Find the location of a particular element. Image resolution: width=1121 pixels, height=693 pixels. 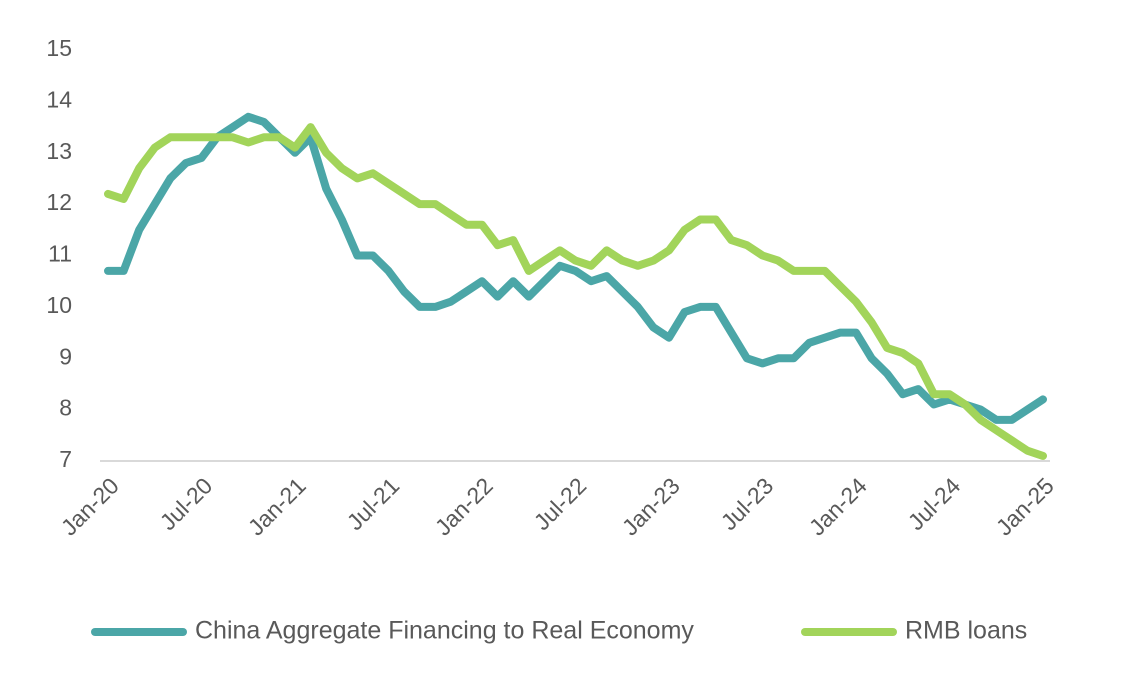

legend-label: RMB loans is located at coordinates (966, 631).